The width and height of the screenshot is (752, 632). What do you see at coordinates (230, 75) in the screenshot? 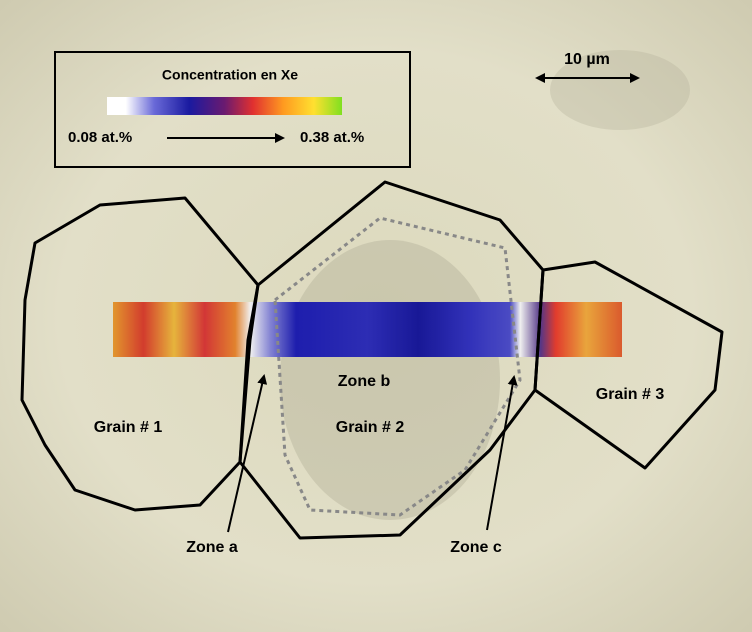
I see `legend-title: Concentration en Xe` at bounding box center [230, 75].